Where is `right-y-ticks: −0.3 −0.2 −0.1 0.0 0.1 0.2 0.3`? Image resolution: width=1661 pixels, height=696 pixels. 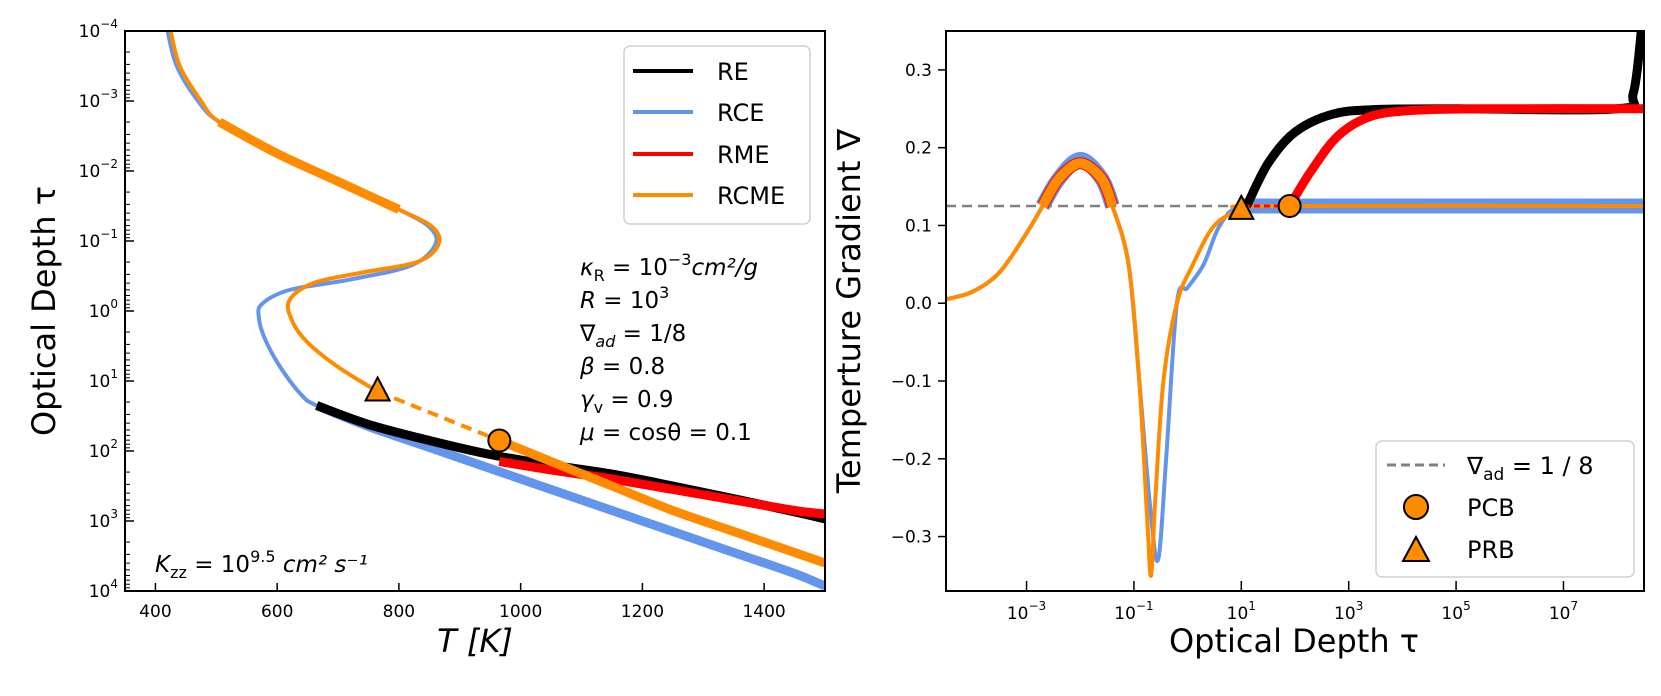 right-y-ticks: −0.3 −0.2 −0.1 0.0 0.1 0.2 0.3 is located at coordinates (918, 304).